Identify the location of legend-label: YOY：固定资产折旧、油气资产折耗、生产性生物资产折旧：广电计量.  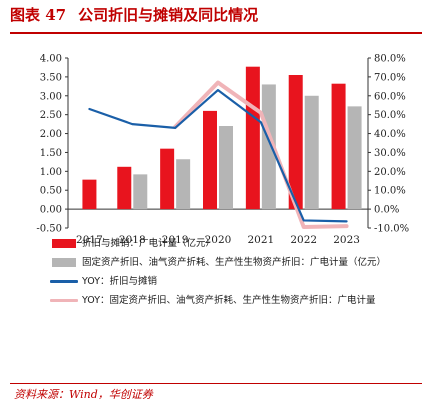
(229, 300).